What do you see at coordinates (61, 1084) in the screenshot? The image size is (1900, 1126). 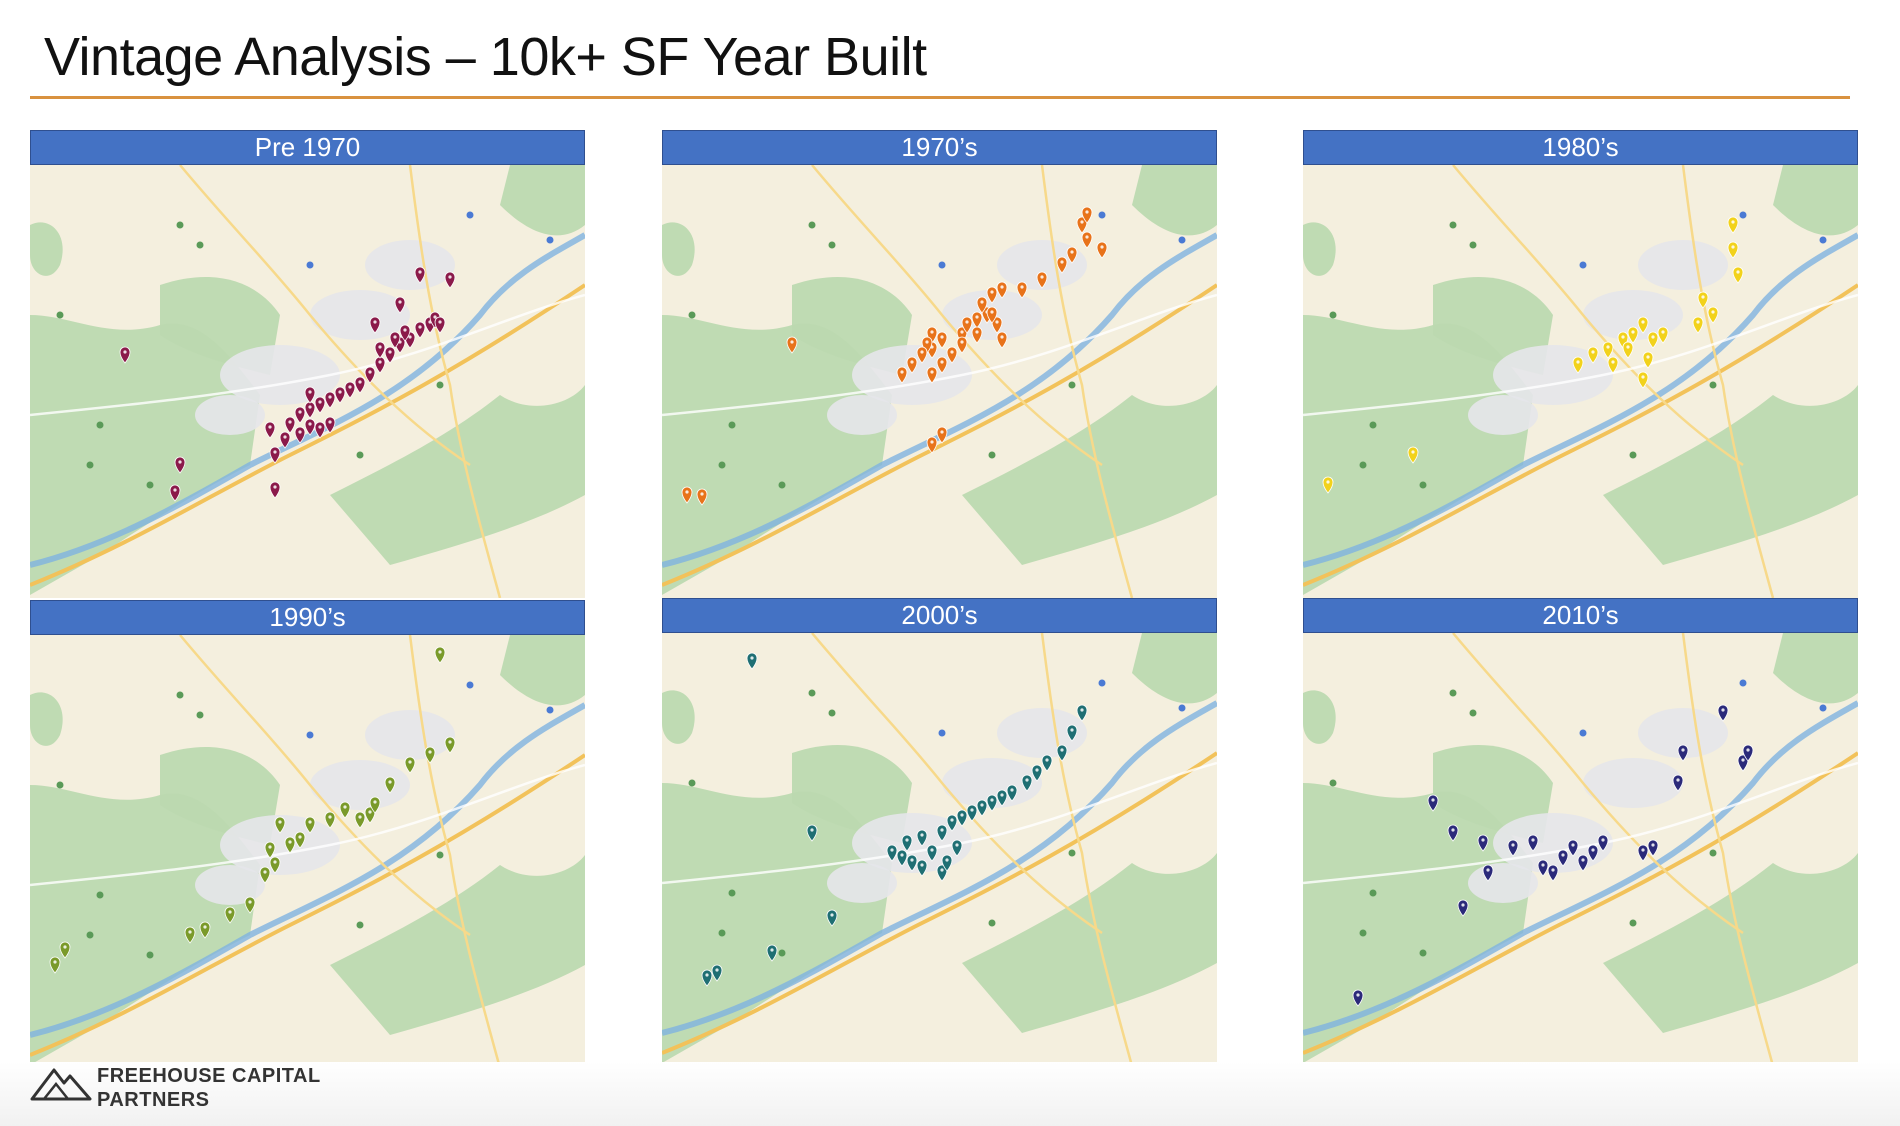 I see `mountain-logo-icon` at bounding box center [61, 1084].